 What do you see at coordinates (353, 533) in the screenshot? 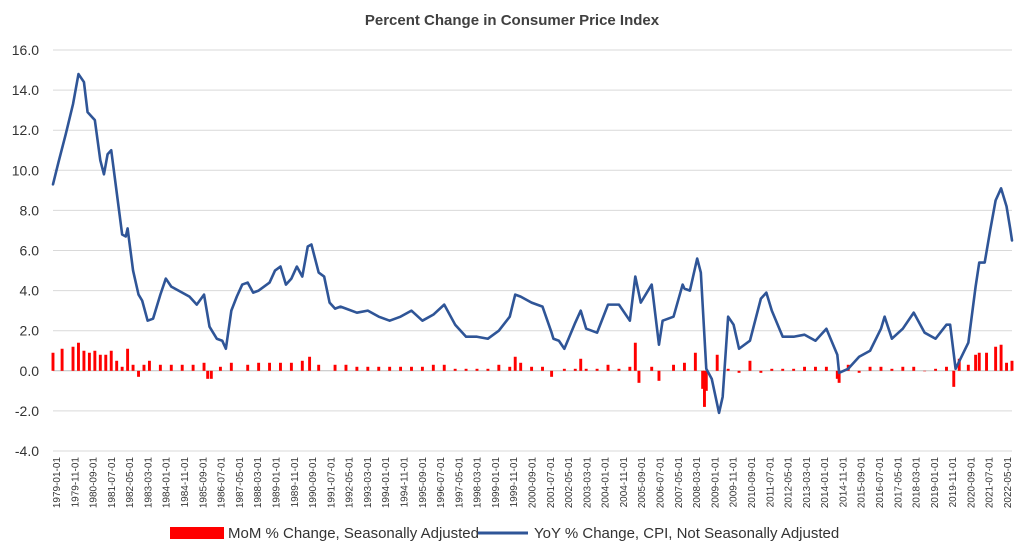
I see `legend-label-mom: MoM % Change, Seasonally Adjusted` at bounding box center [353, 533].